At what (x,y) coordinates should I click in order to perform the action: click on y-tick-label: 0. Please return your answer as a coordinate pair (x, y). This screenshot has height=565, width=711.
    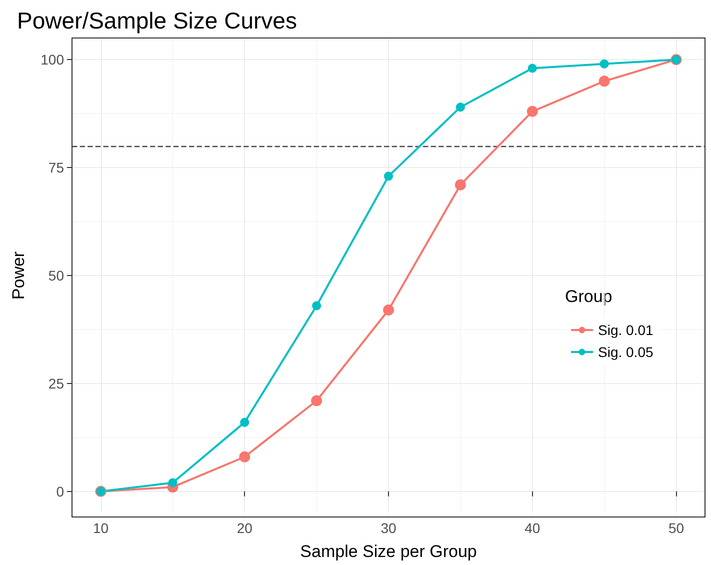
    Looking at the image, I should click on (60, 491).